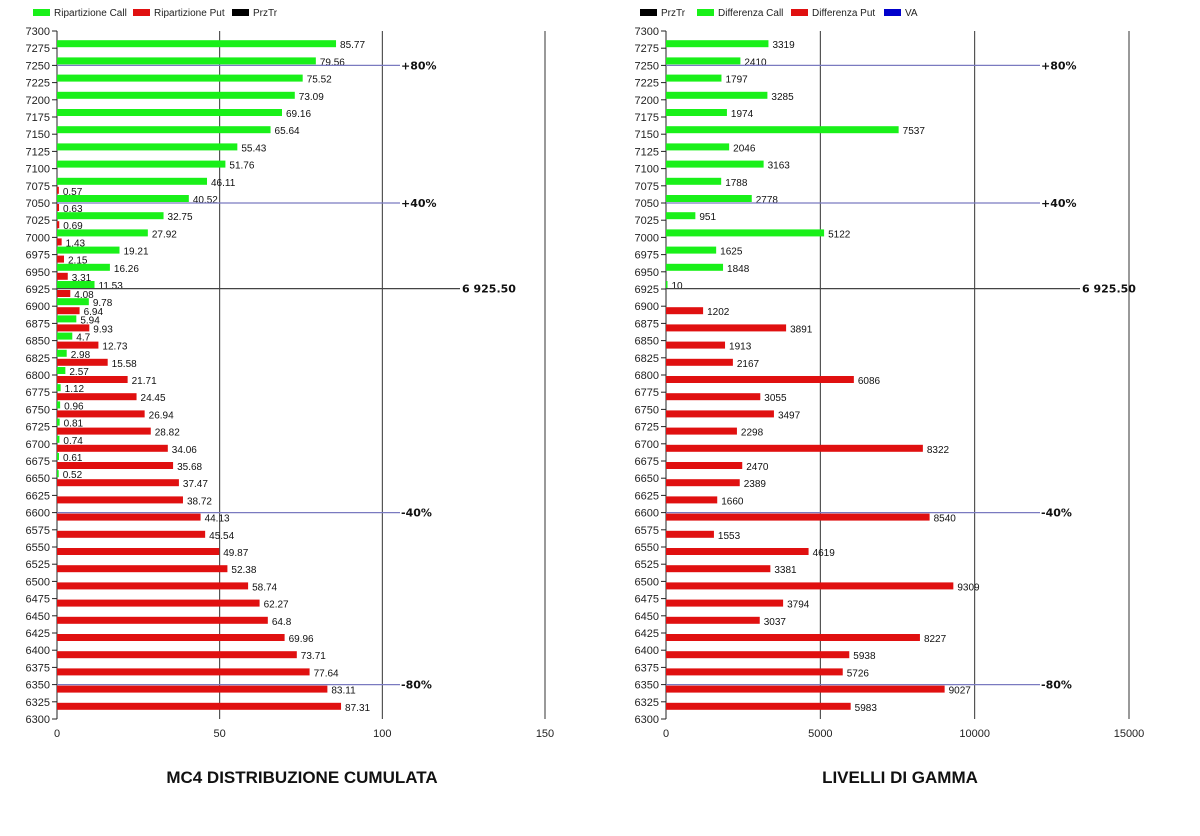 This screenshot has height=836, width=1200. I want to click on chart2-y-tick-label: 6575, so click(647, 531).